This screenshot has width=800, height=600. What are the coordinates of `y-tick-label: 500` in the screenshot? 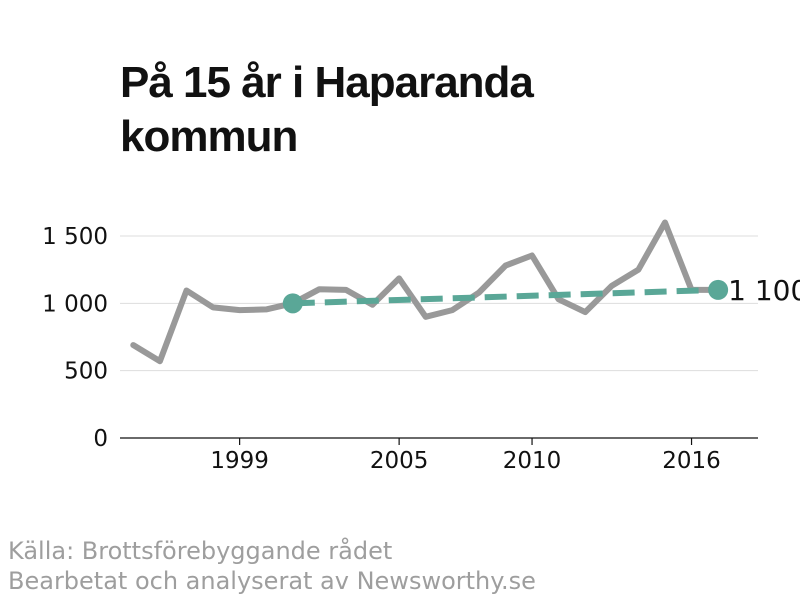 It's located at (86, 372).